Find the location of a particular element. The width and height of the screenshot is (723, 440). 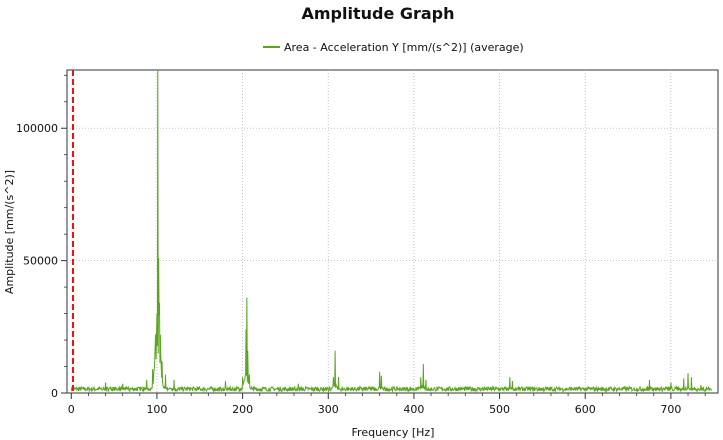

x-tick-label: 600 is located at coordinates (585, 409).